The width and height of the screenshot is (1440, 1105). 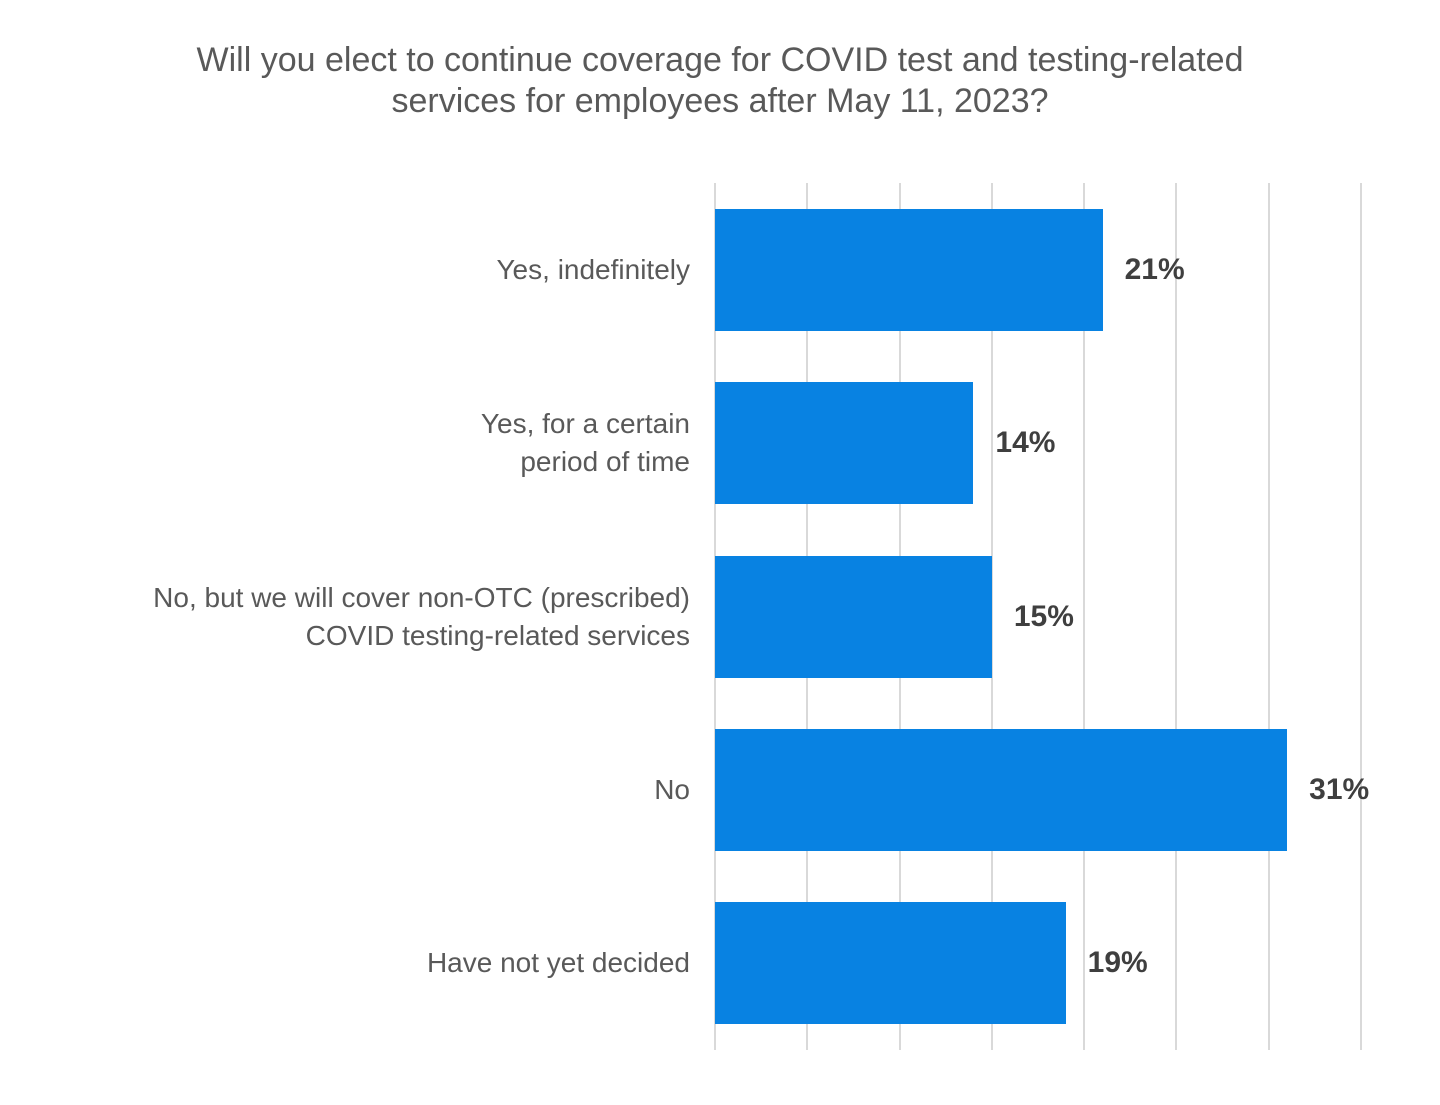 I want to click on value-label: 31%, so click(x=1339, y=789).